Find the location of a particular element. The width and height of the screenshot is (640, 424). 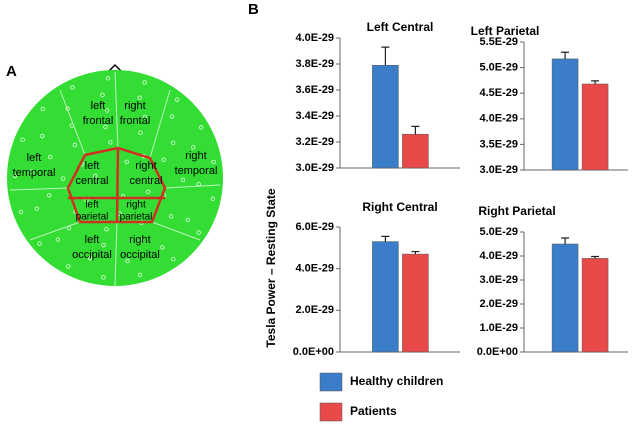

legend-label: Patients is located at coordinates (373, 411).